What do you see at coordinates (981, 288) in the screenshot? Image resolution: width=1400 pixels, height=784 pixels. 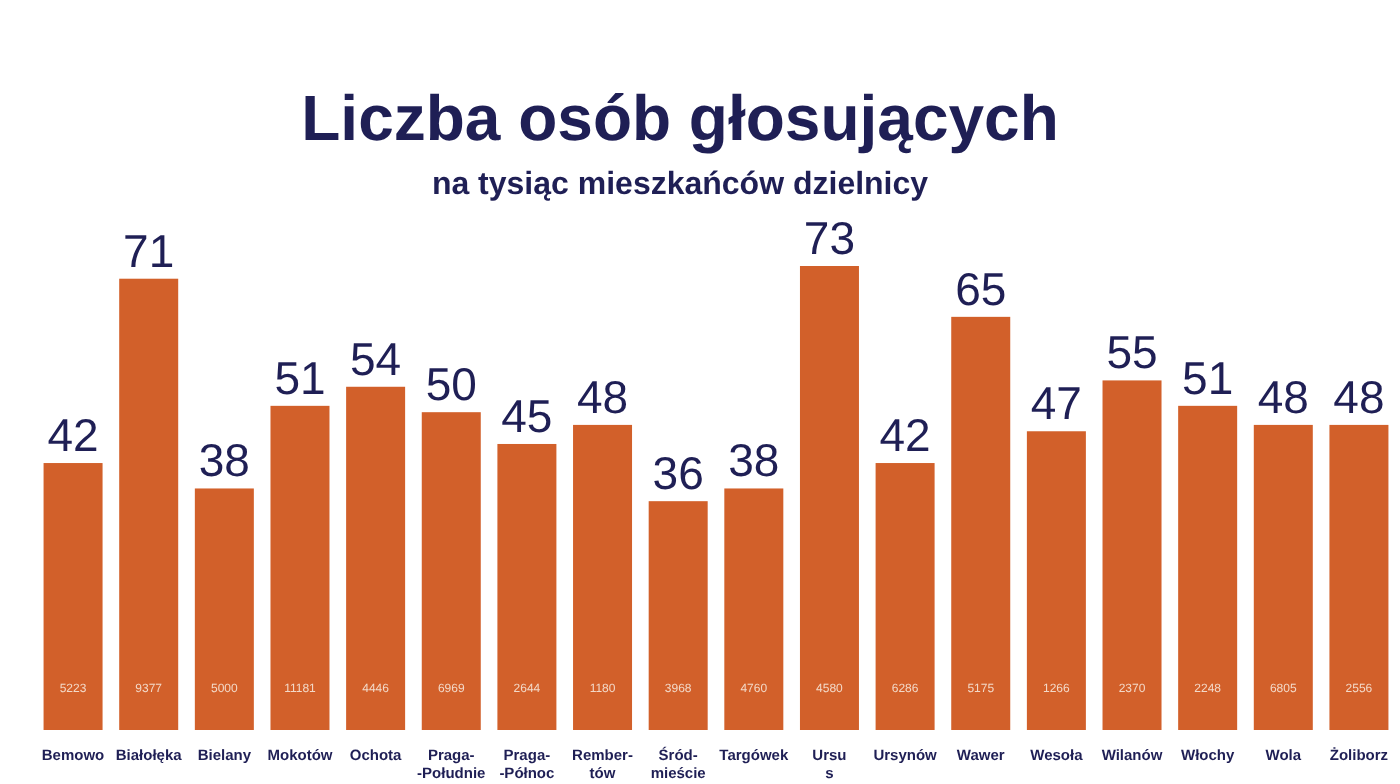 I see `data-label: 65` at bounding box center [981, 288].